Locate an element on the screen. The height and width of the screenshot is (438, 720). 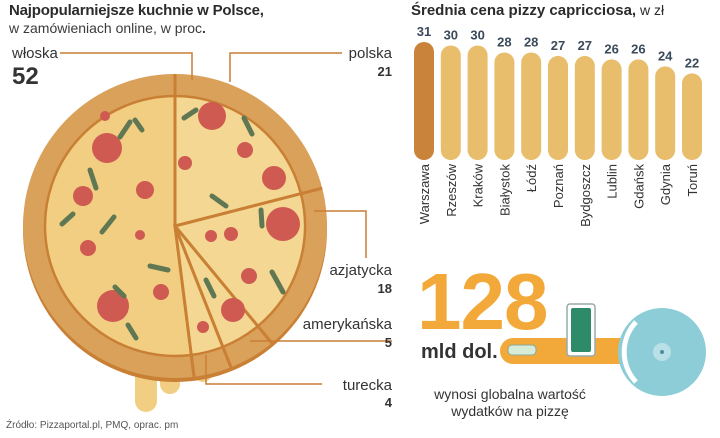
bar-value-label-5: 27 is located at coordinates (558, 45).